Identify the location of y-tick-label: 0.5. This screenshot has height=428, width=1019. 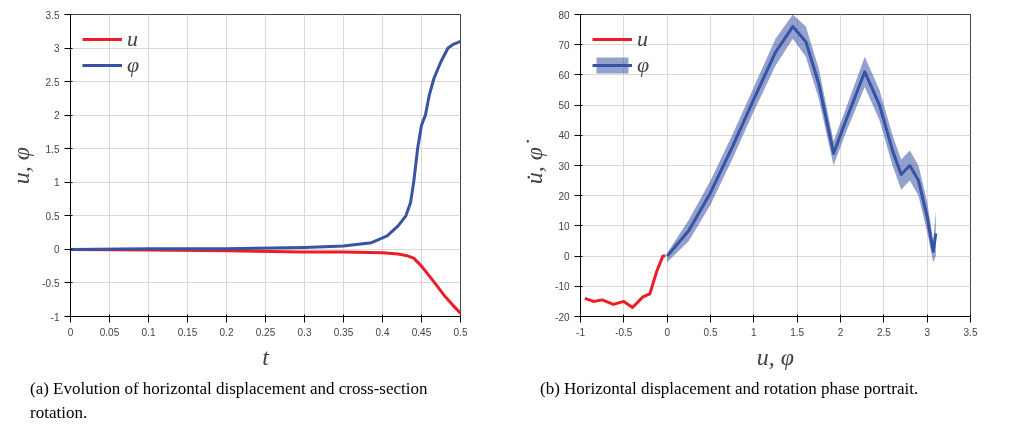
(52, 216).